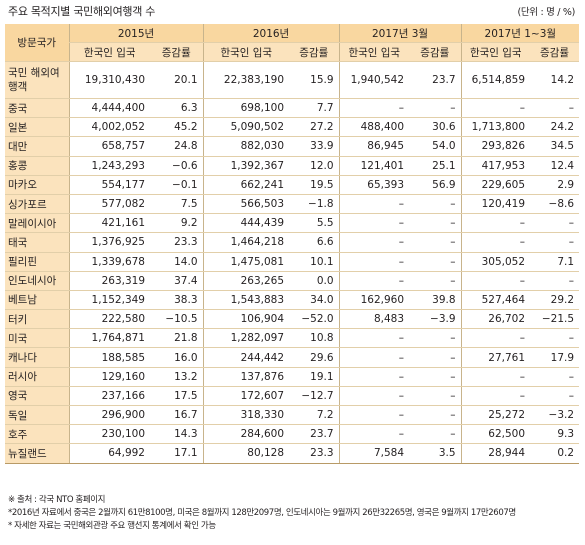 This screenshot has height=545, width=585. I want to click on change-rate-cell: 38.3, so click(177, 300).